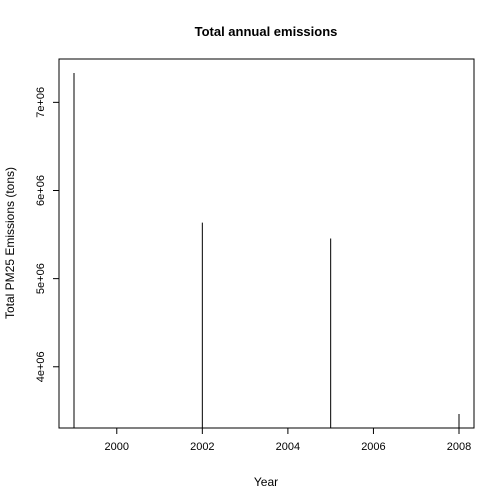  What do you see at coordinates (288, 440) in the screenshot?
I see `x-axis: 2000 2002 2004 2006 2008` at bounding box center [288, 440].